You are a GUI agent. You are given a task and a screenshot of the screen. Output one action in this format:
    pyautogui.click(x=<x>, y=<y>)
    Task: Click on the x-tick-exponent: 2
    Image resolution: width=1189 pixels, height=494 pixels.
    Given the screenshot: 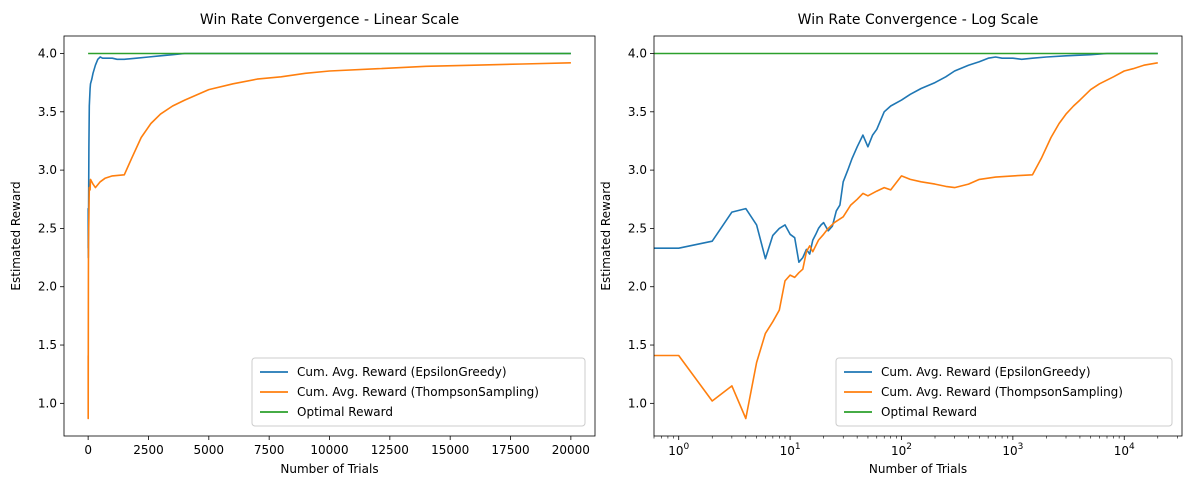 What is the action you would take?
    pyautogui.click(x=909, y=447)
    